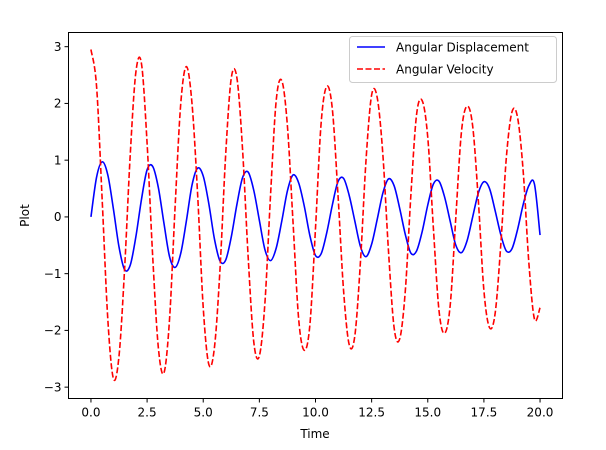  Describe the element at coordinates (540, 413) in the screenshot. I see `x-tick-label: 20.0` at that location.